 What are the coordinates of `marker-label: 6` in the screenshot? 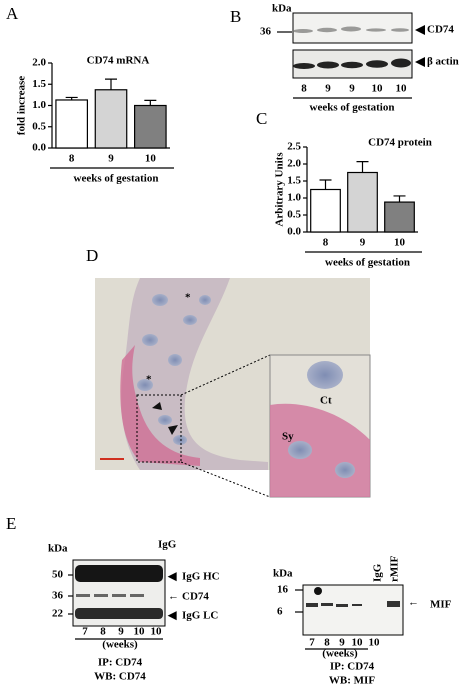 It's located at (280, 612).